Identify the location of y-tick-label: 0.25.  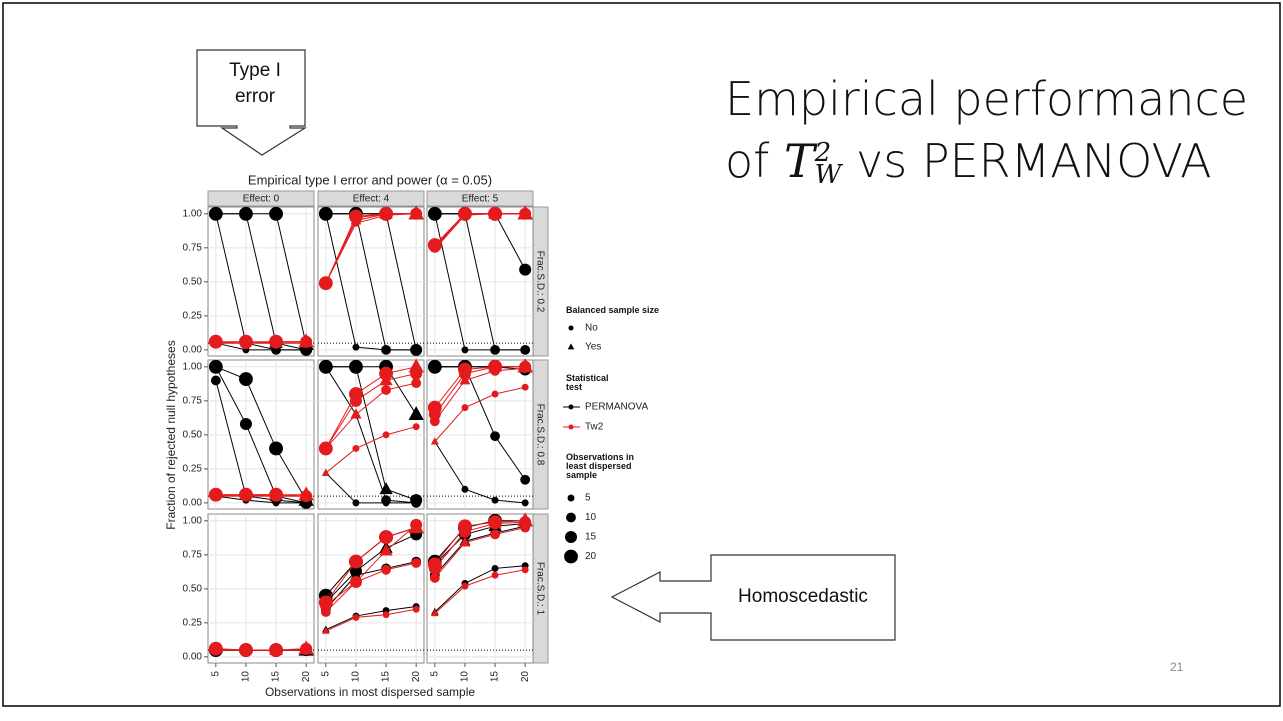
(193, 315).